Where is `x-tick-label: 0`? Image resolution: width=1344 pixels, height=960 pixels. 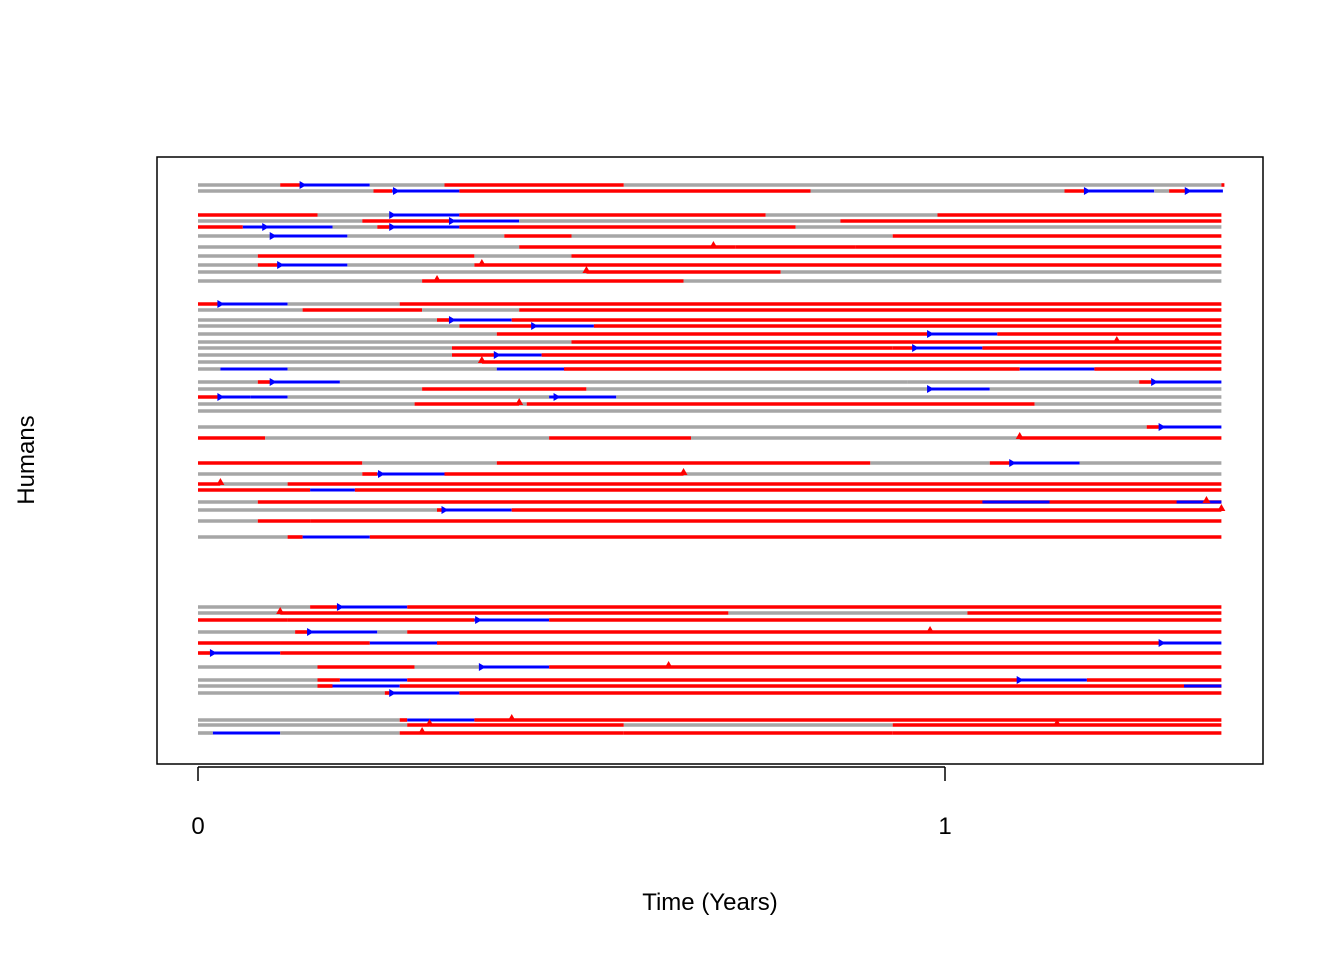
x-tick-label: 0 is located at coordinates (197, 826).